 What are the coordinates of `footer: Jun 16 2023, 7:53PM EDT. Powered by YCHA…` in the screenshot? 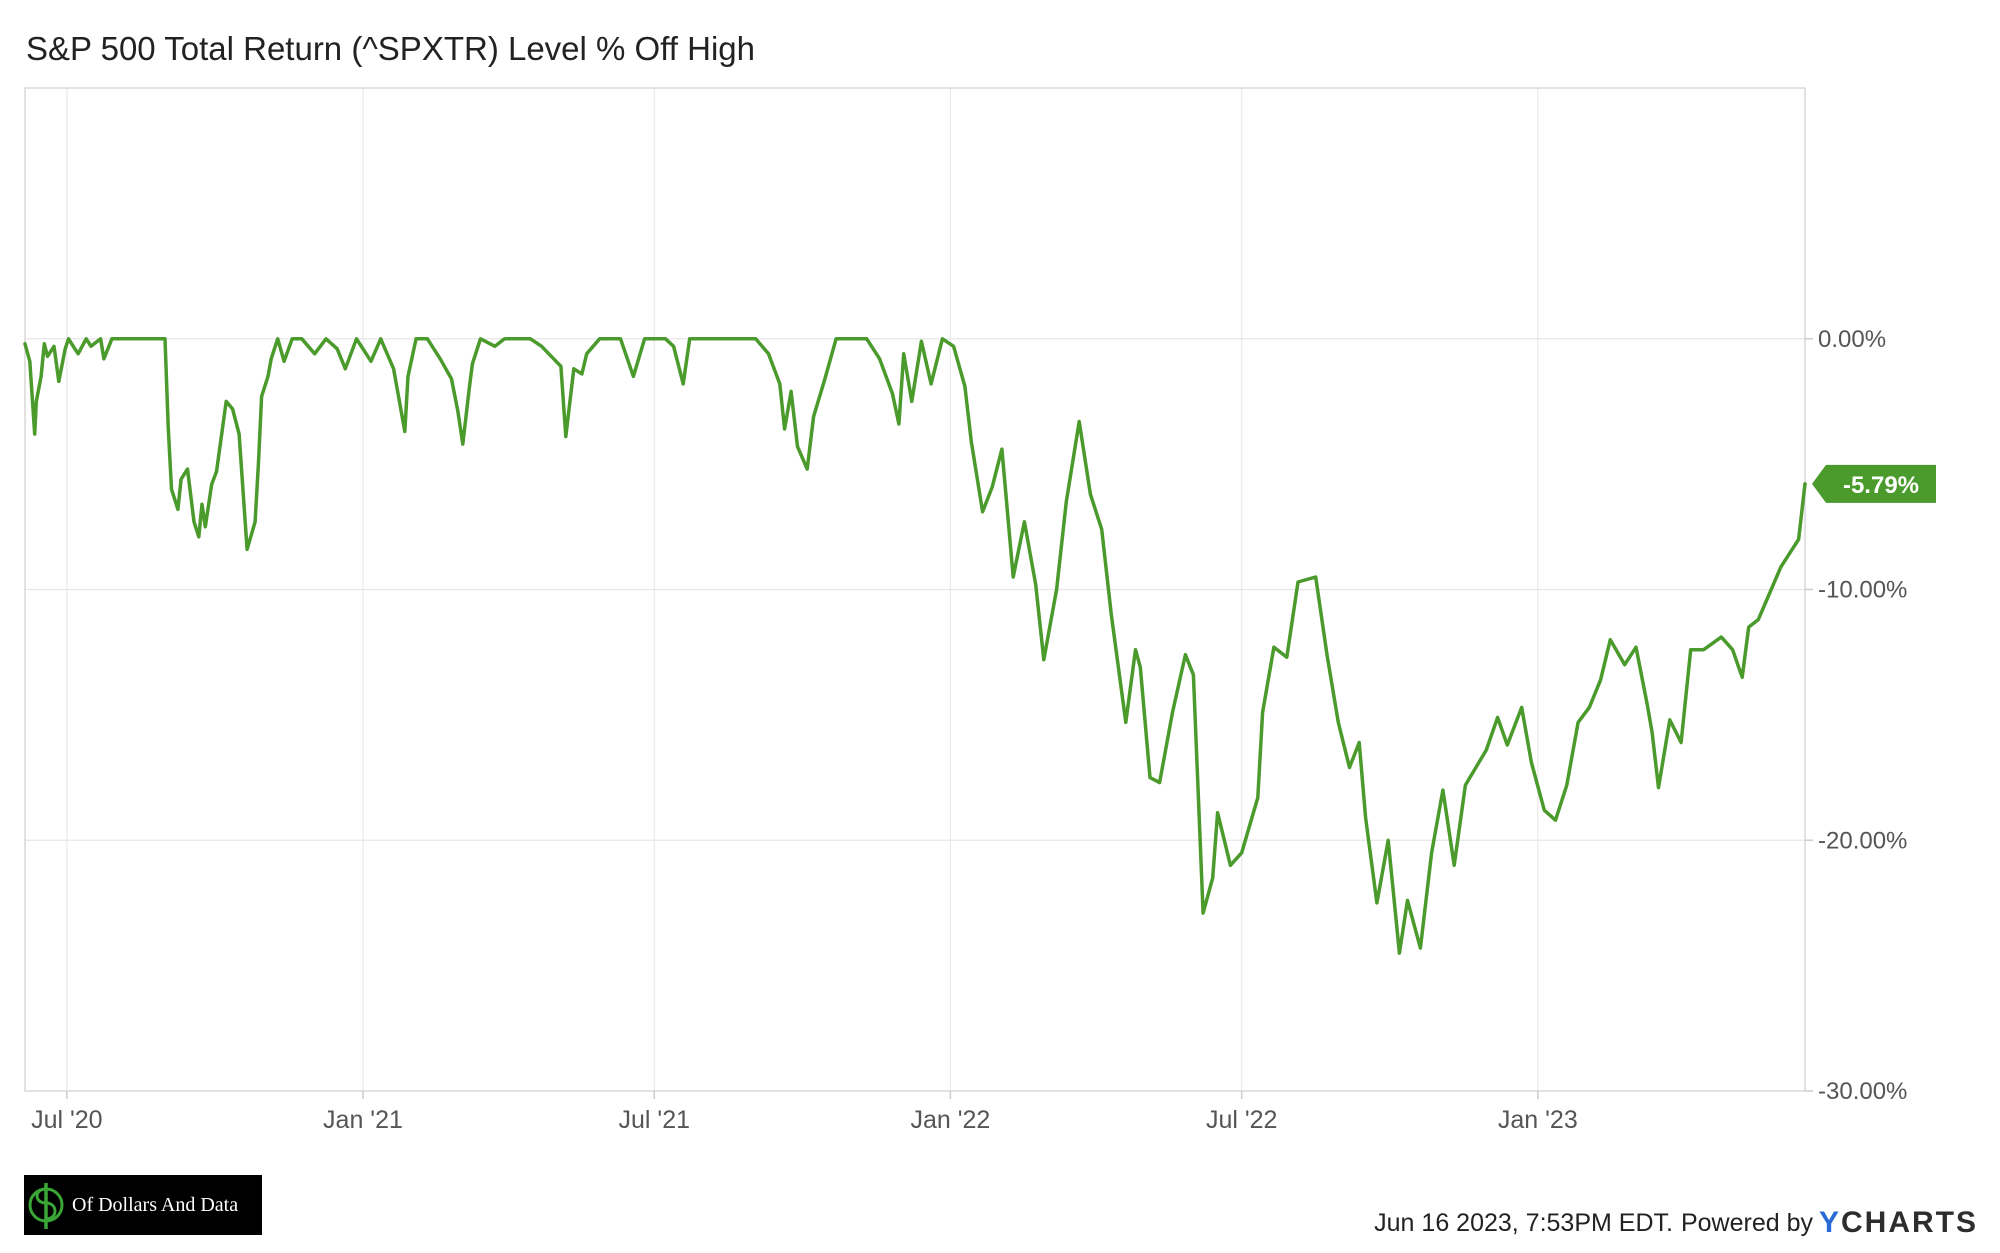 It's located at (1676, 1223).